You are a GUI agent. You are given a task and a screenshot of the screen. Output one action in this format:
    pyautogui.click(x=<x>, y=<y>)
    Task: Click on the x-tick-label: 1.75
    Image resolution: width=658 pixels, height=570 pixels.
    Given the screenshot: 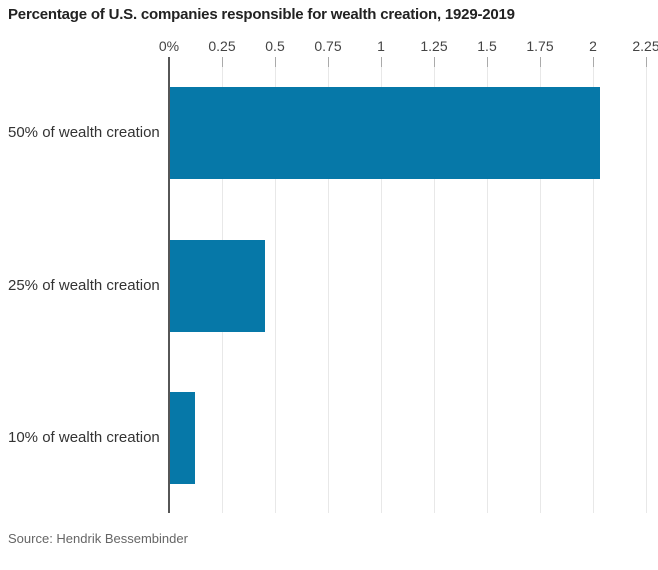 What is the action you would take?
    pyautogui.click(x=540, y=46)
    